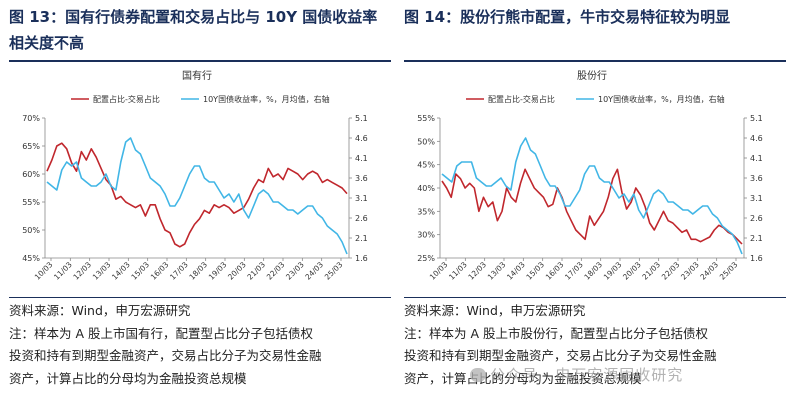  I want to click on wechat-icon, so click(478, 375).